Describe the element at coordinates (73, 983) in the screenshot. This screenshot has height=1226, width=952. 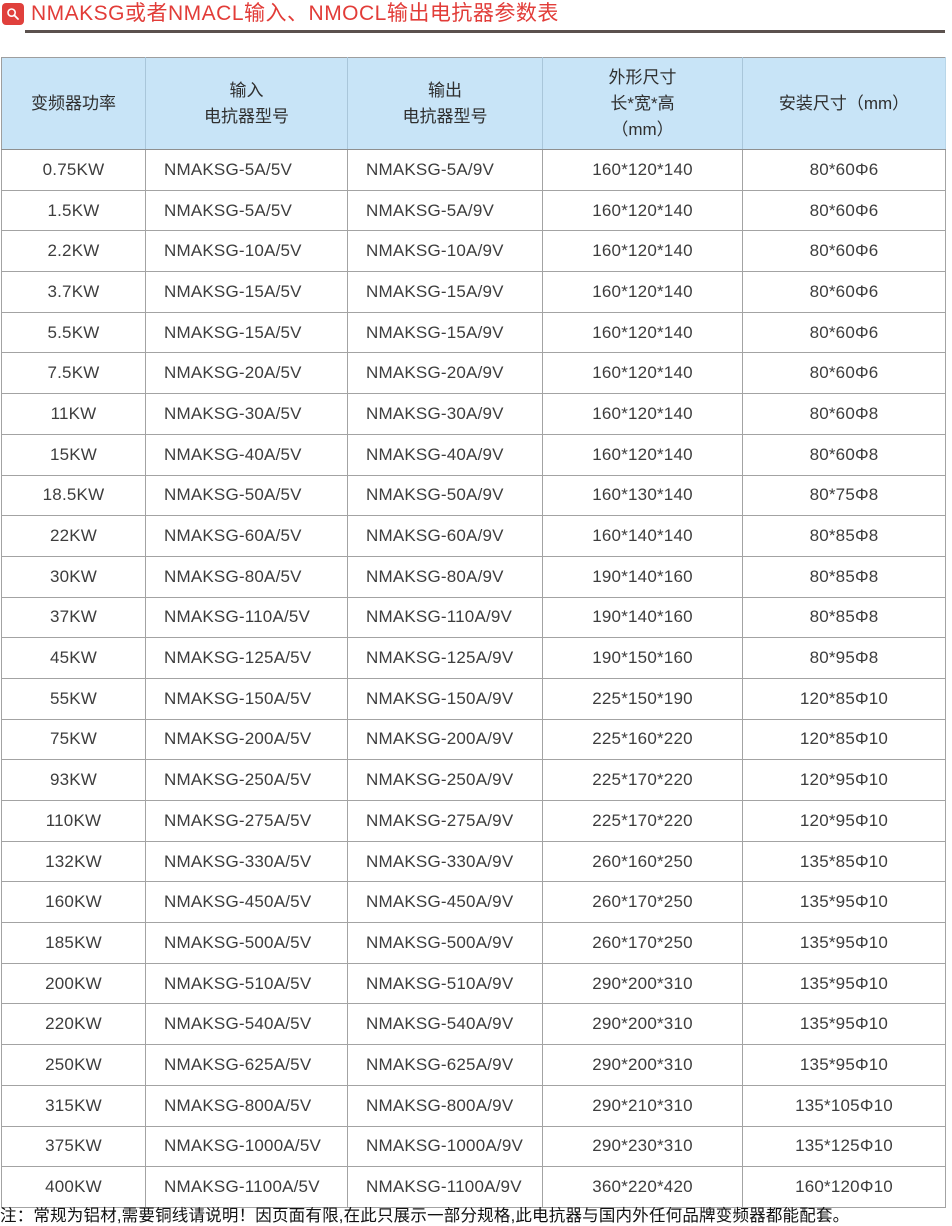
I see `cell-power: 200KW` at that location.